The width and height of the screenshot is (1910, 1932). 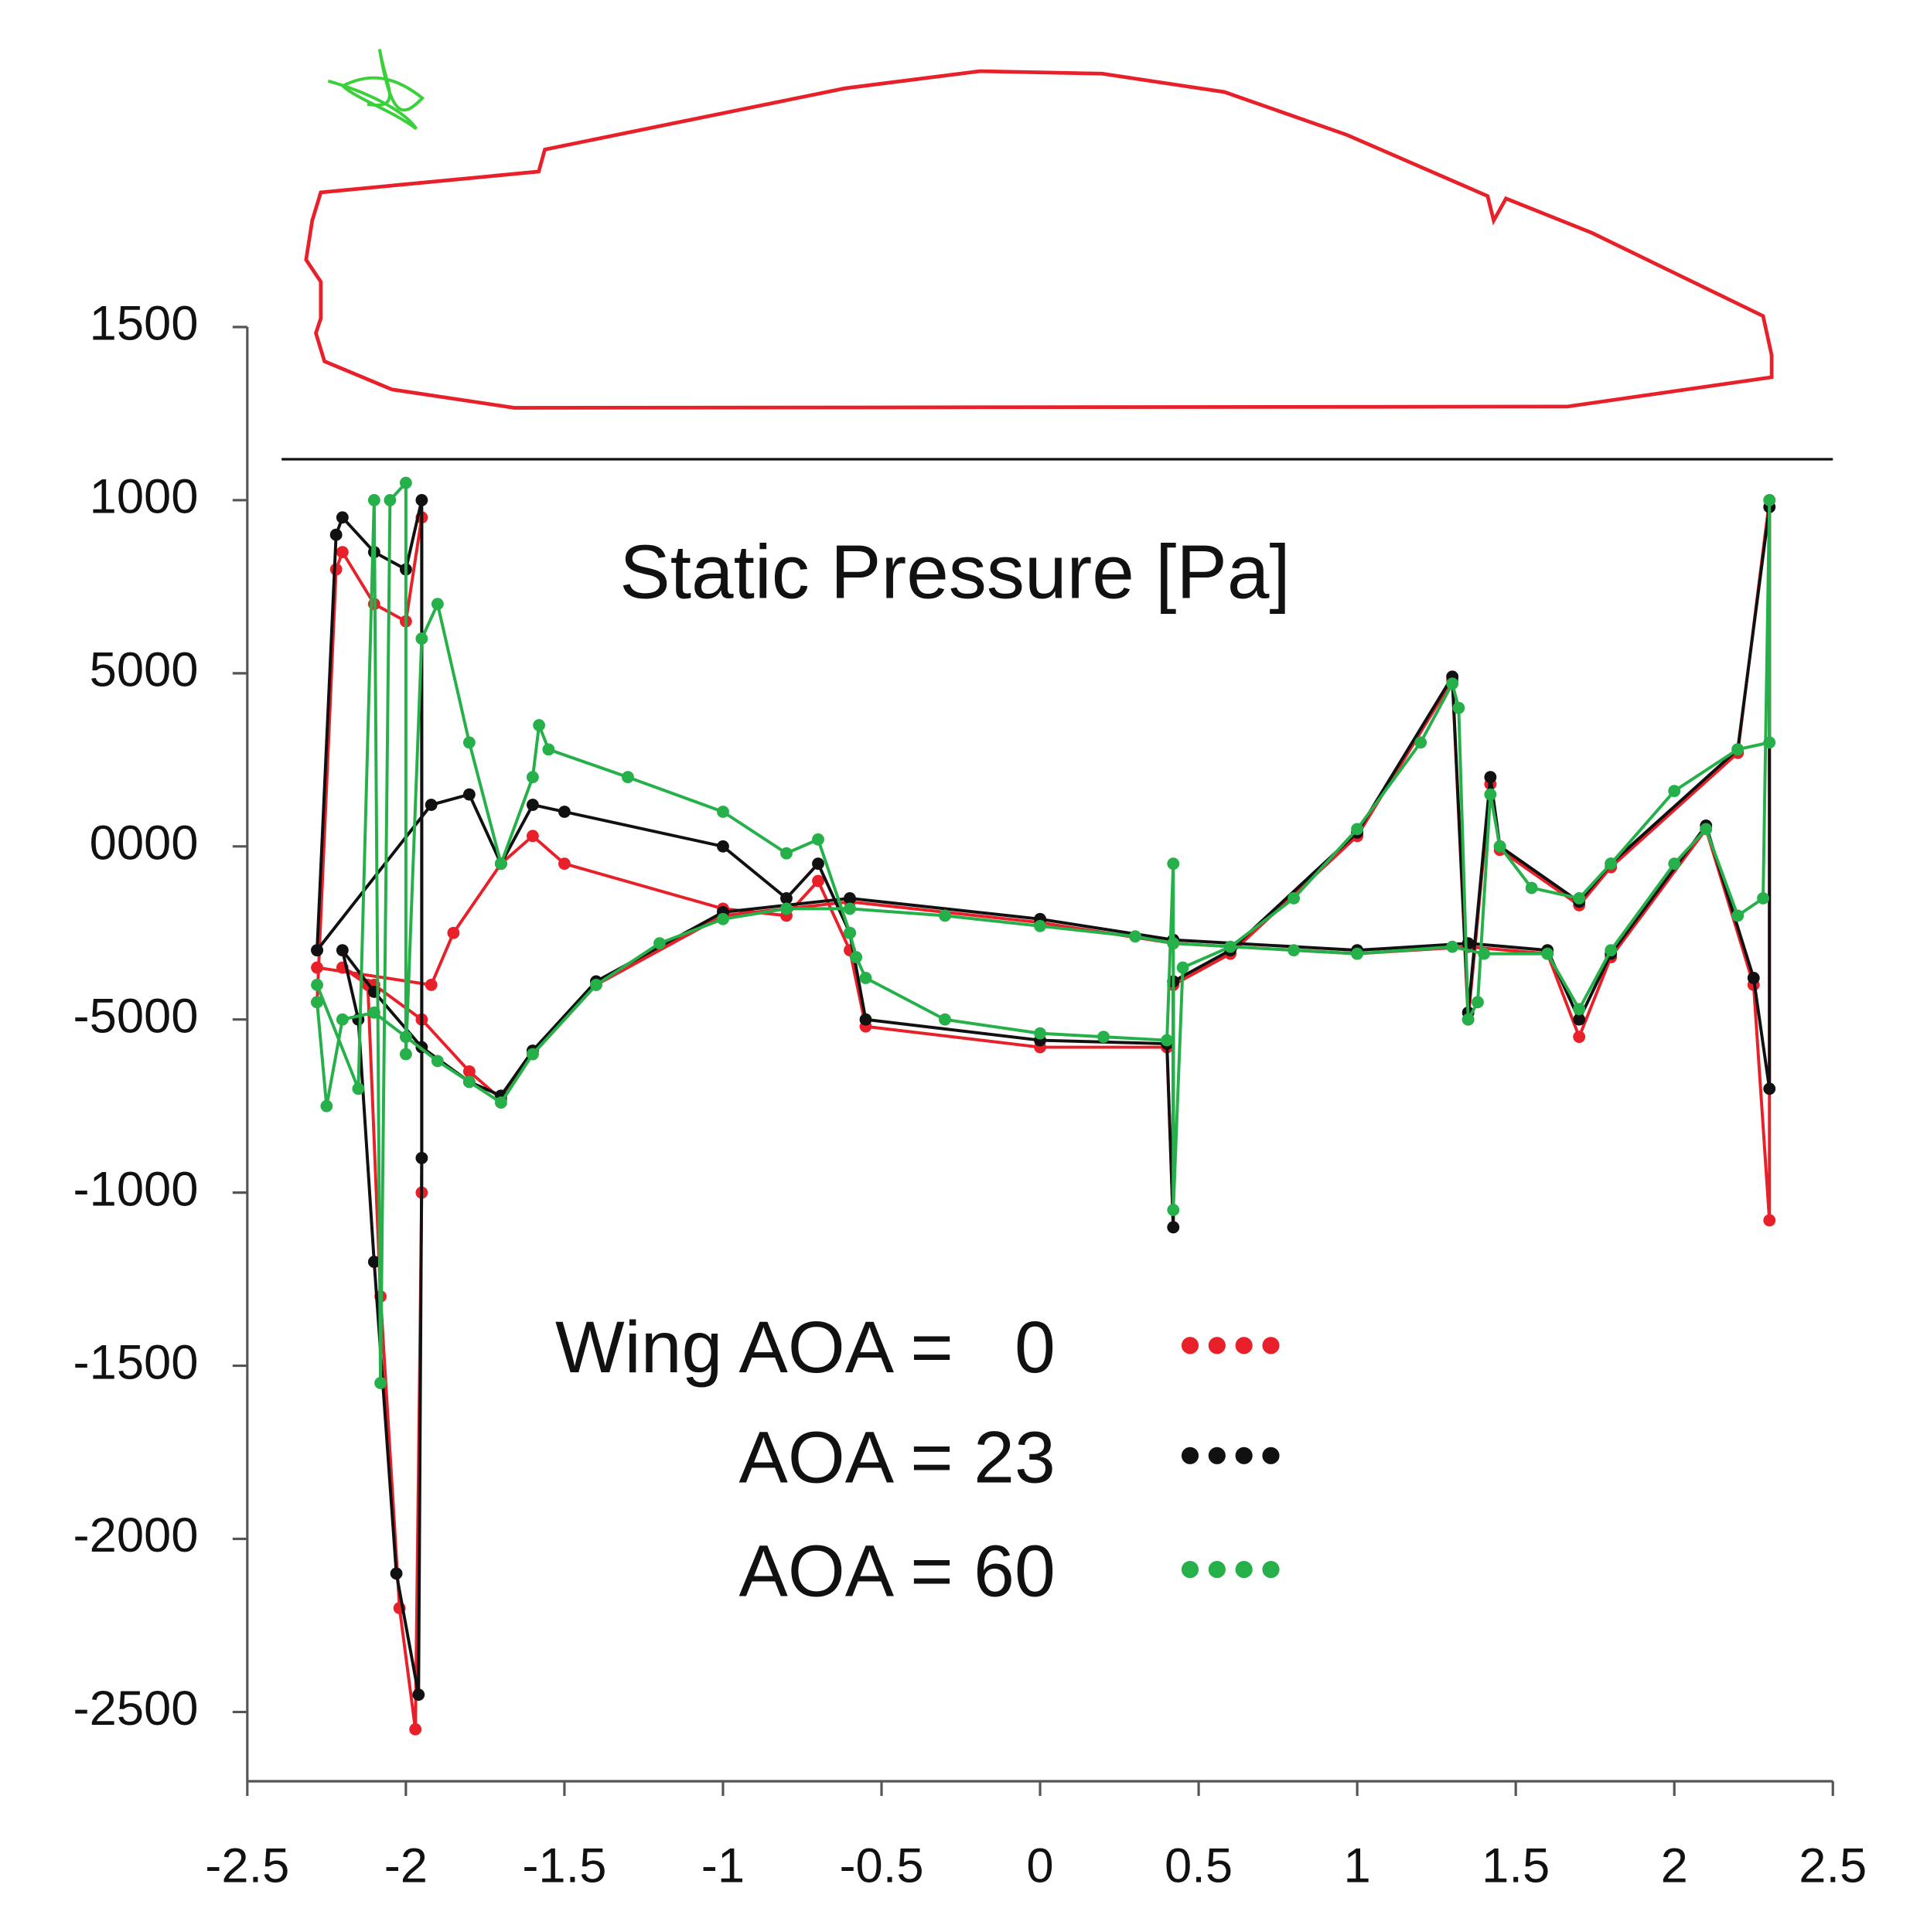 What do you see at coordinates (247, 1866) in the screenshot?
I see `x-tick-label: -2.5` at bounding box center [247, 1866].